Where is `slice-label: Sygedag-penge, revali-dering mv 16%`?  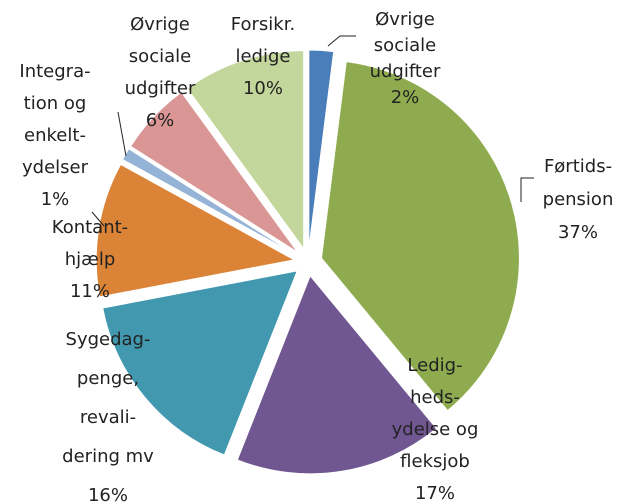 slice-label: Sygedag-penge, revali-dering mv 16% is located at coordinates (108, 416).